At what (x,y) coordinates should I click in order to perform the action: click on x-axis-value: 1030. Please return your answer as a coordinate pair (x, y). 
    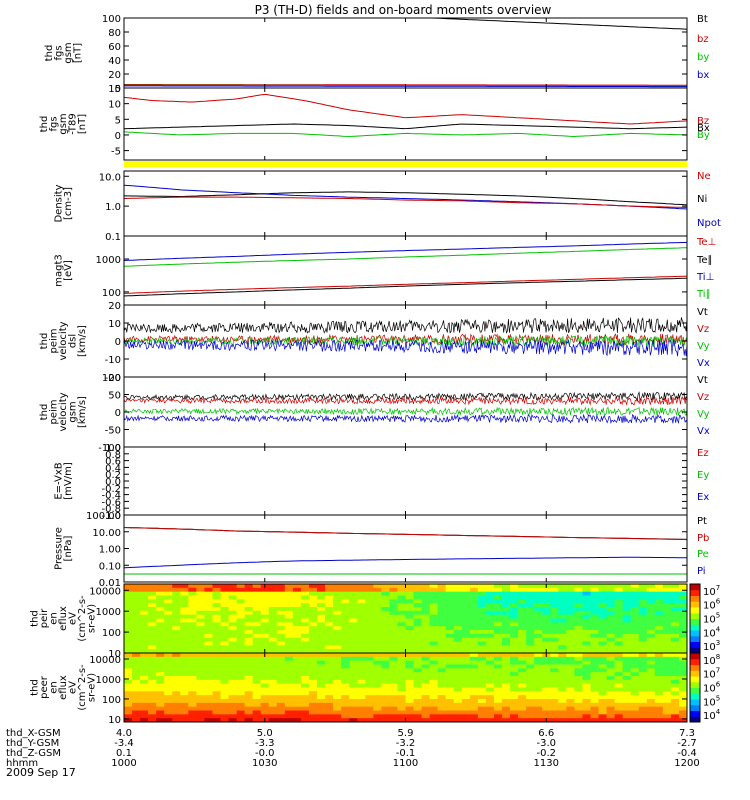
    Looking at the image, I should click on (264, 763).